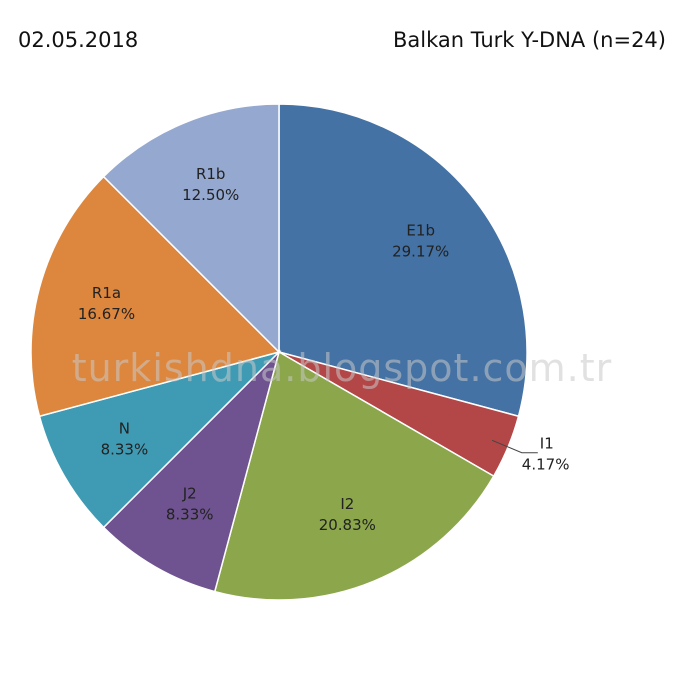 The width and height of the screenshot is (686, 678). What do you see at coordinates (106, 314) in the screenshot?
I see `slice-value-r1a: 16.67%` at bounding box center [106, 314].